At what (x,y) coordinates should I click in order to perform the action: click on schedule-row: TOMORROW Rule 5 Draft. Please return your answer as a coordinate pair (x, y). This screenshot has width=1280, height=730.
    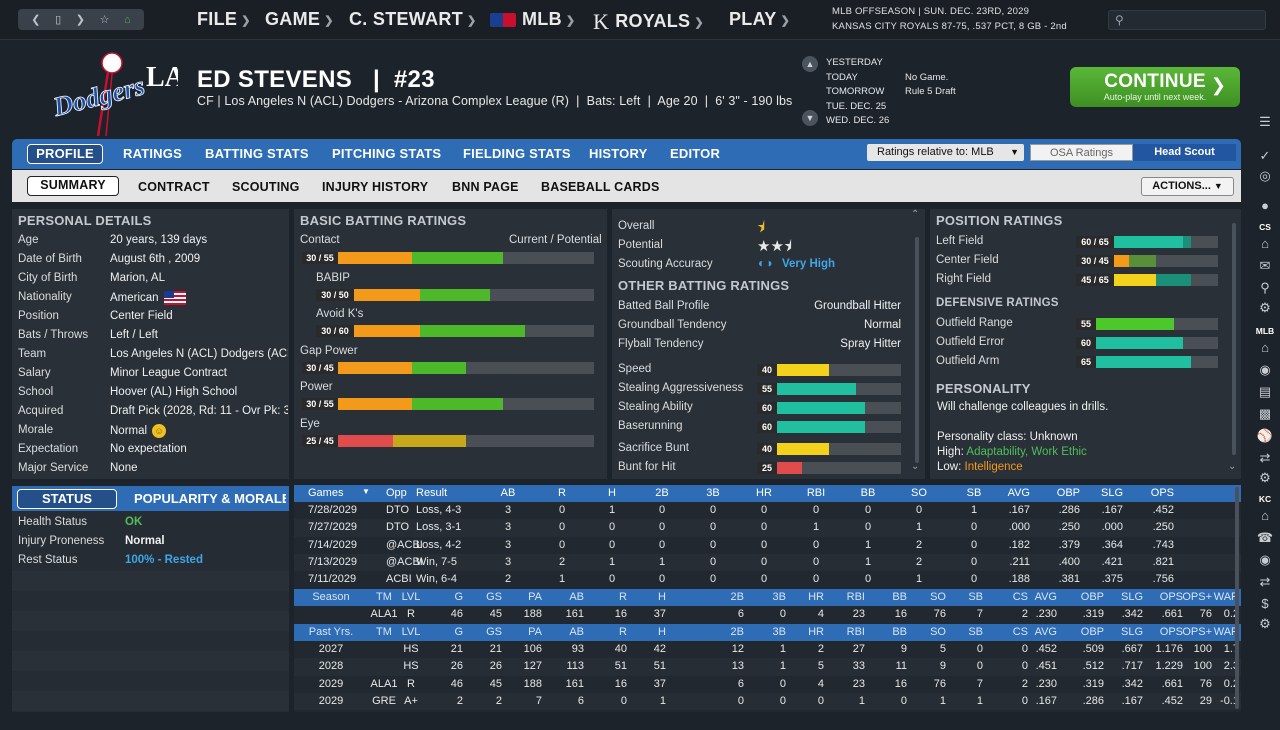
    Looking at the image, I should click on (891, 92).